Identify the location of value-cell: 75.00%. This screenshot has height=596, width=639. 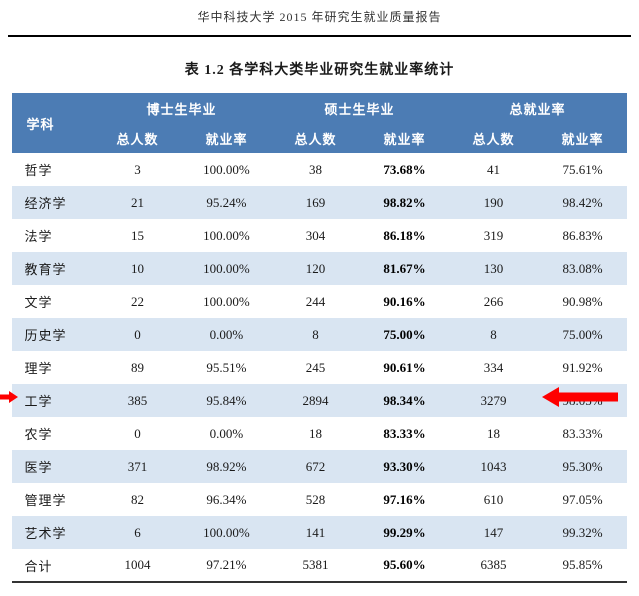
(404, 334).